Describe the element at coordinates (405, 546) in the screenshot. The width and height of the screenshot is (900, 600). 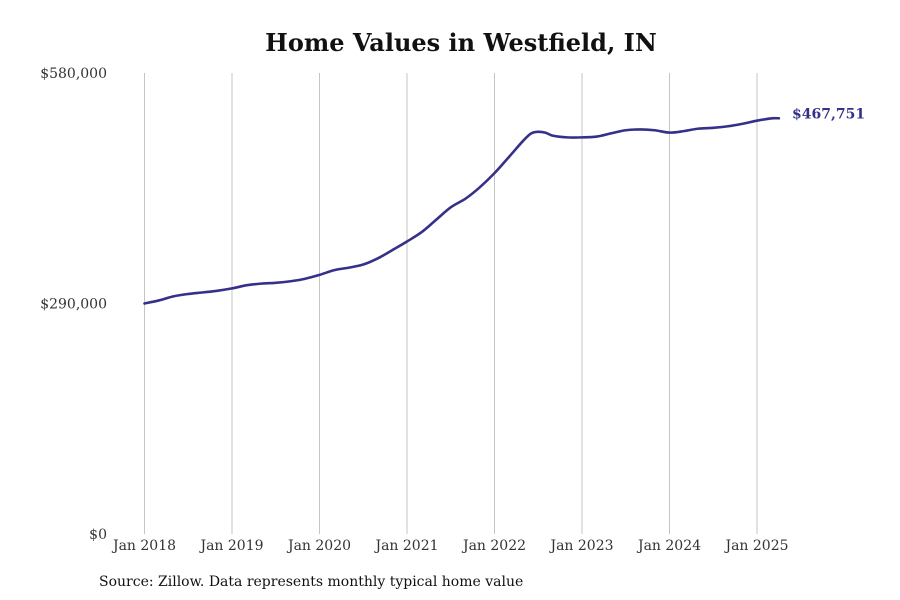
I see `x-tick-label: Jan 2021` at that location.